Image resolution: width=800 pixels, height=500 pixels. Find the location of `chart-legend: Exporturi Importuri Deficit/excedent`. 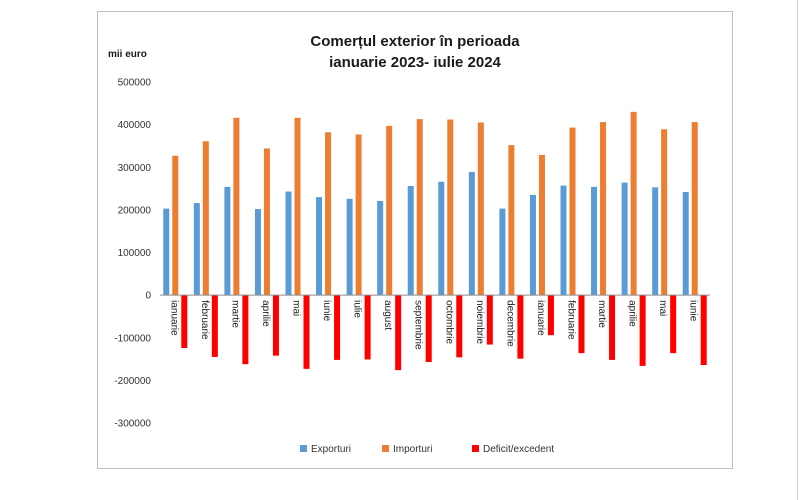

chart-legend: Exporturi Importuri Deficit/excedent is located at coordinates (427, 449).